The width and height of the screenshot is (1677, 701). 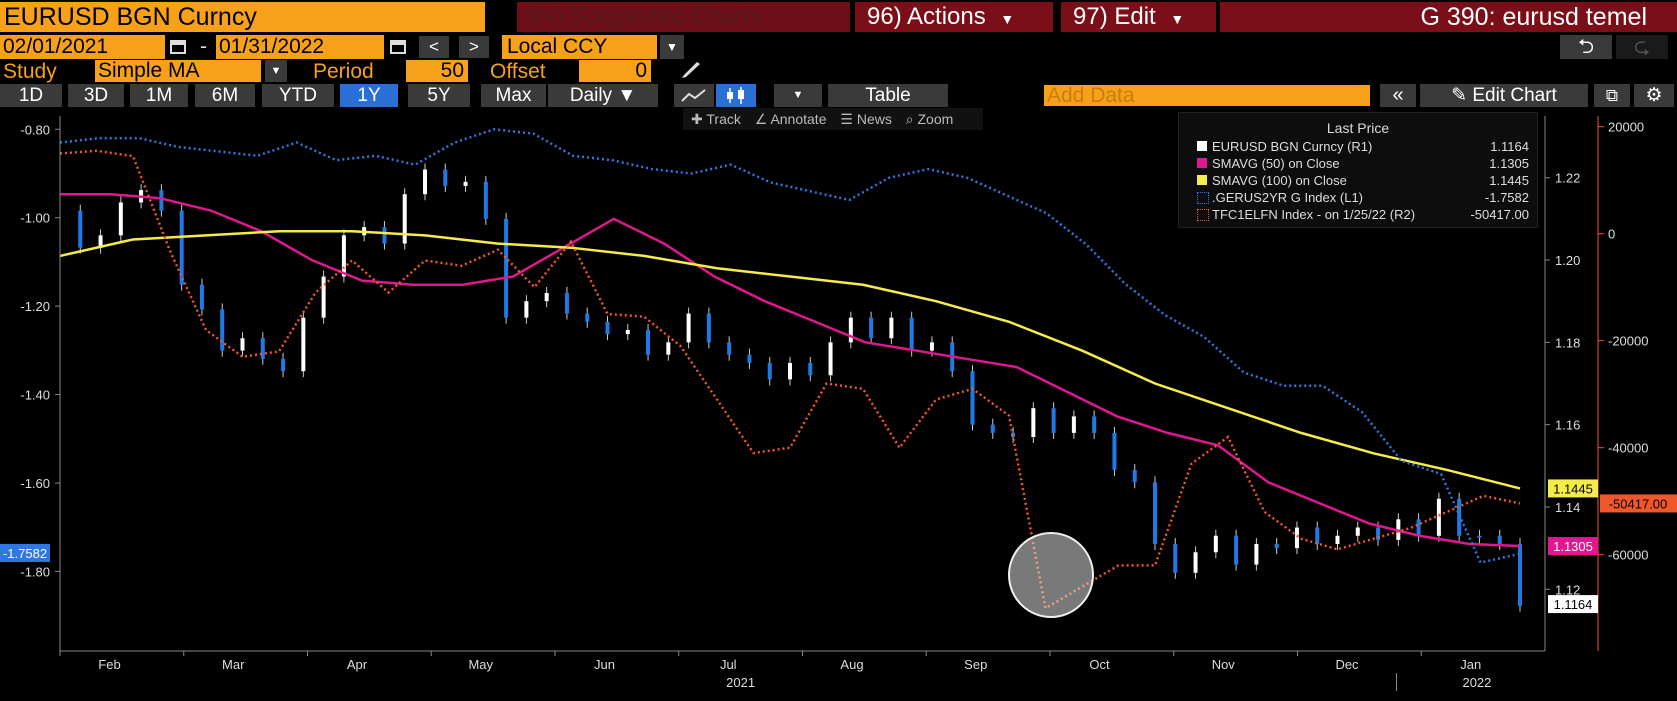 I want to click on security-field: EURUSD BGN Curncy, so click(x=242, y=17).